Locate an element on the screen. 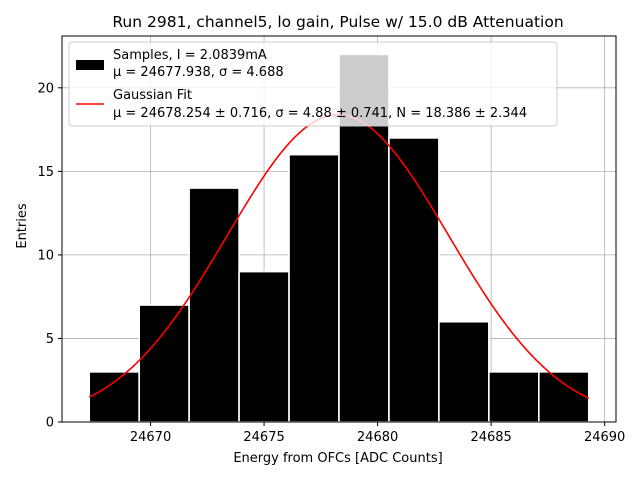 Image resolution: width=640 pixels, height=480 pixels. x-axis-label: Energy from OFCs [ADC Counts] is located at coordinates (337, 458).